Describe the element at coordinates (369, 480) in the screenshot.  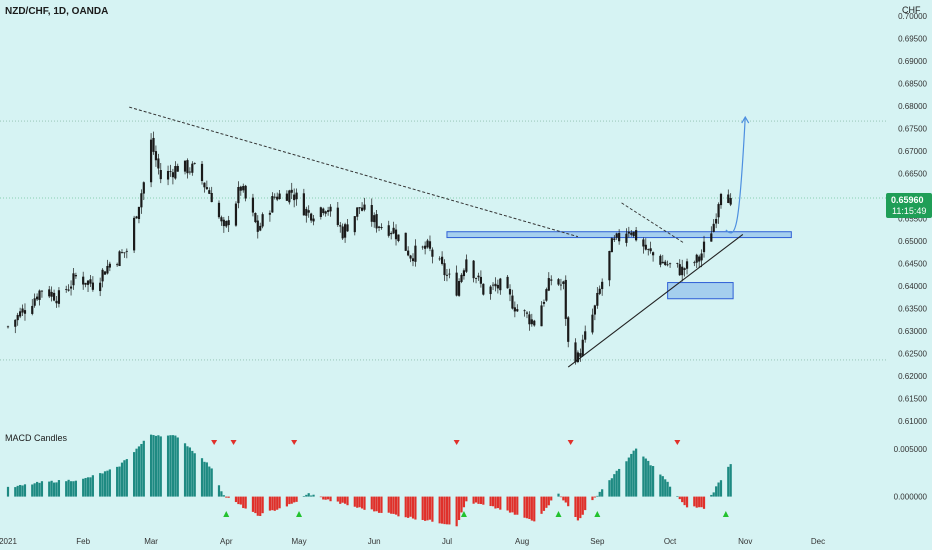
I see `macd-histogram` at that location.